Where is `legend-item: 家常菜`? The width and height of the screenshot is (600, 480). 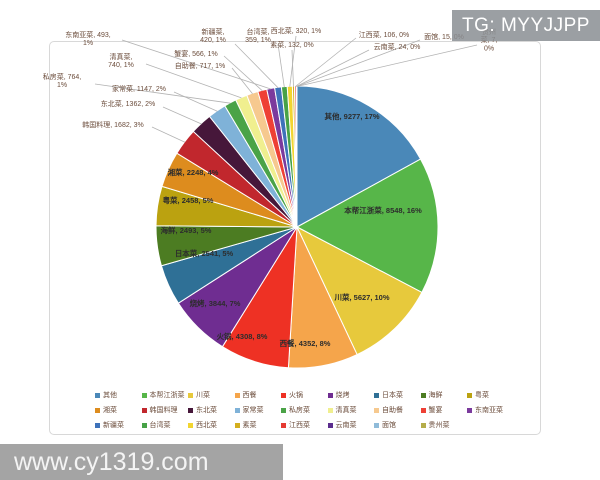
legend-item: 家常菜 is located at coordinates (258, 410).